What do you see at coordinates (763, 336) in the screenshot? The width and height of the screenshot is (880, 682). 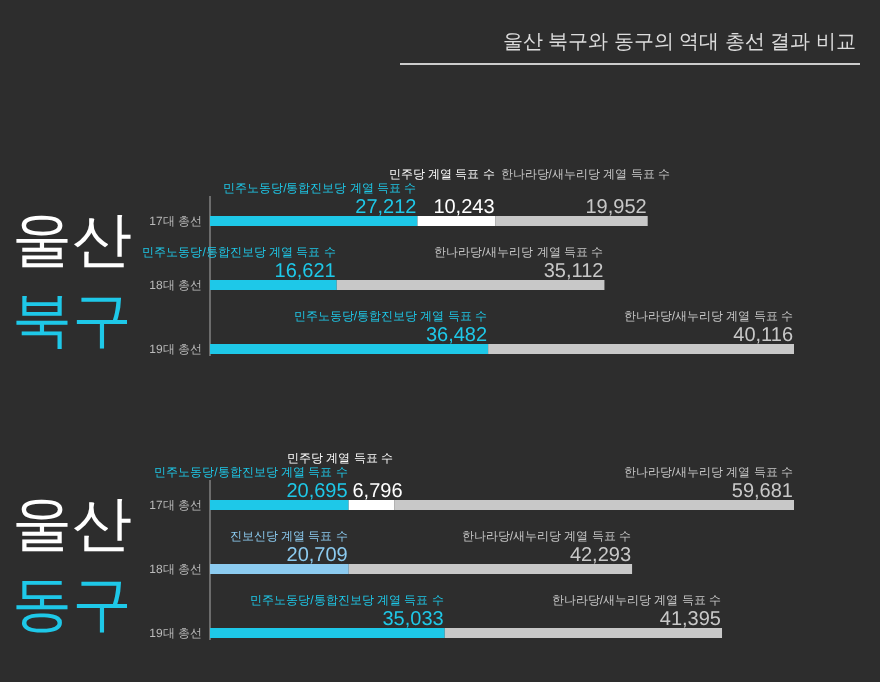 I see `data-label: 40,116` at bounding box center [763, 336].